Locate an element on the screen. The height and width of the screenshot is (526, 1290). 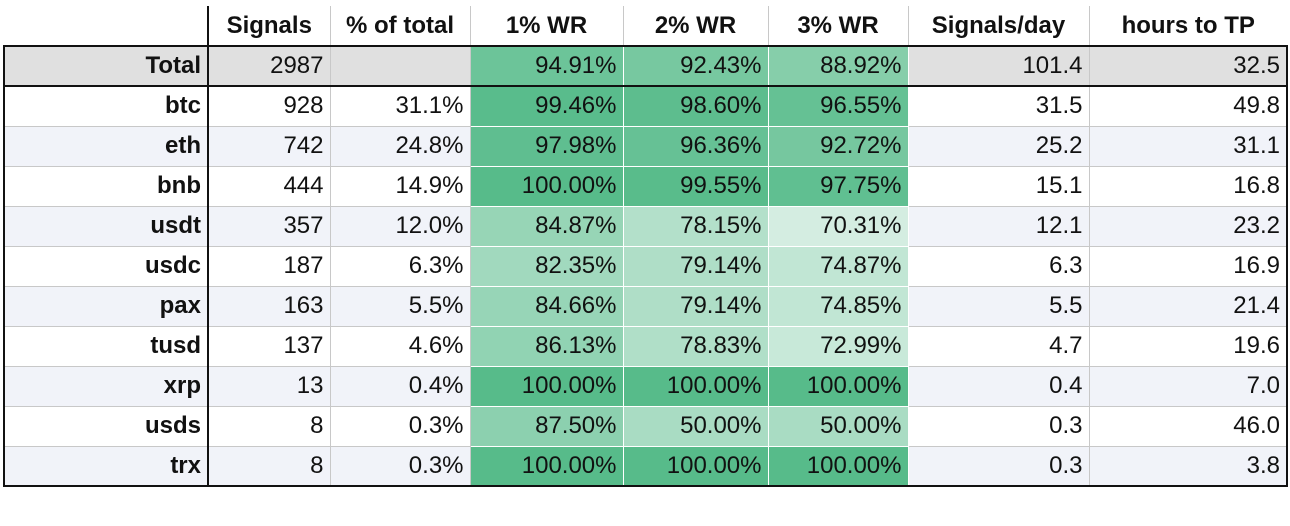
winrate-cell: 82.35% is located at coordinates (546, 266).